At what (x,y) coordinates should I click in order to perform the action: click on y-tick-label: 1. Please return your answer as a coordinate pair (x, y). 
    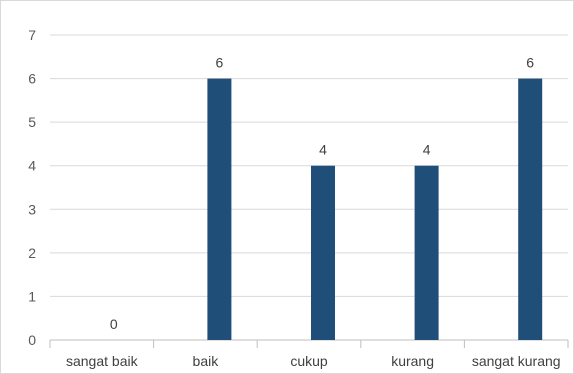
    Looking at the image, I should click on (32, 296).